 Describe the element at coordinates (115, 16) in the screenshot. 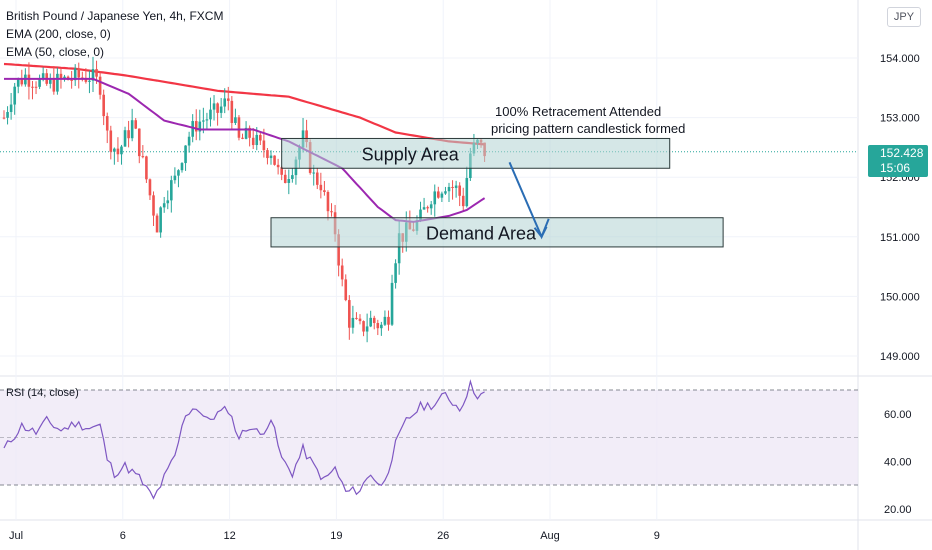

I see `symbol-title: British Pound / Japanese Yen, 4h, FXCM` at that location.